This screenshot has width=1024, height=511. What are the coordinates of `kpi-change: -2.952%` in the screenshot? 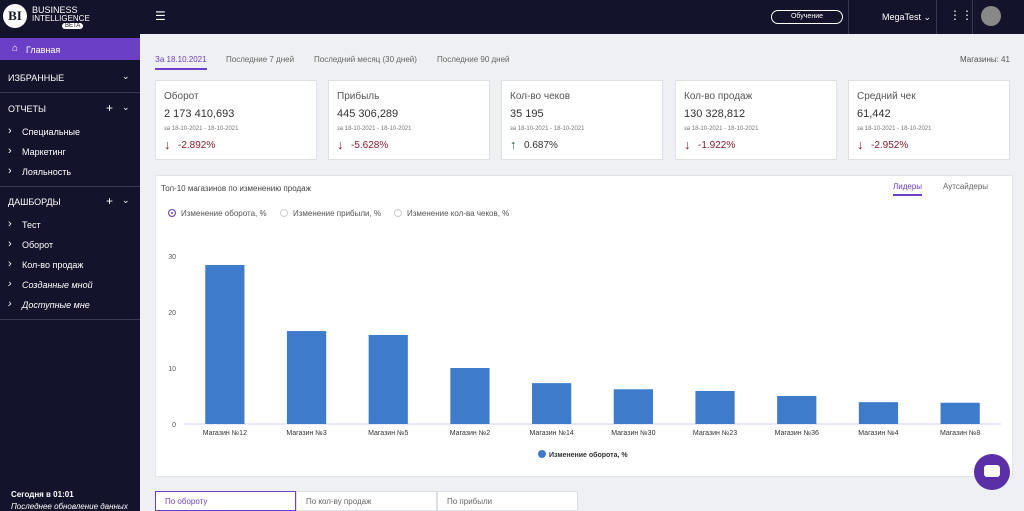 It's located at (890, 145).